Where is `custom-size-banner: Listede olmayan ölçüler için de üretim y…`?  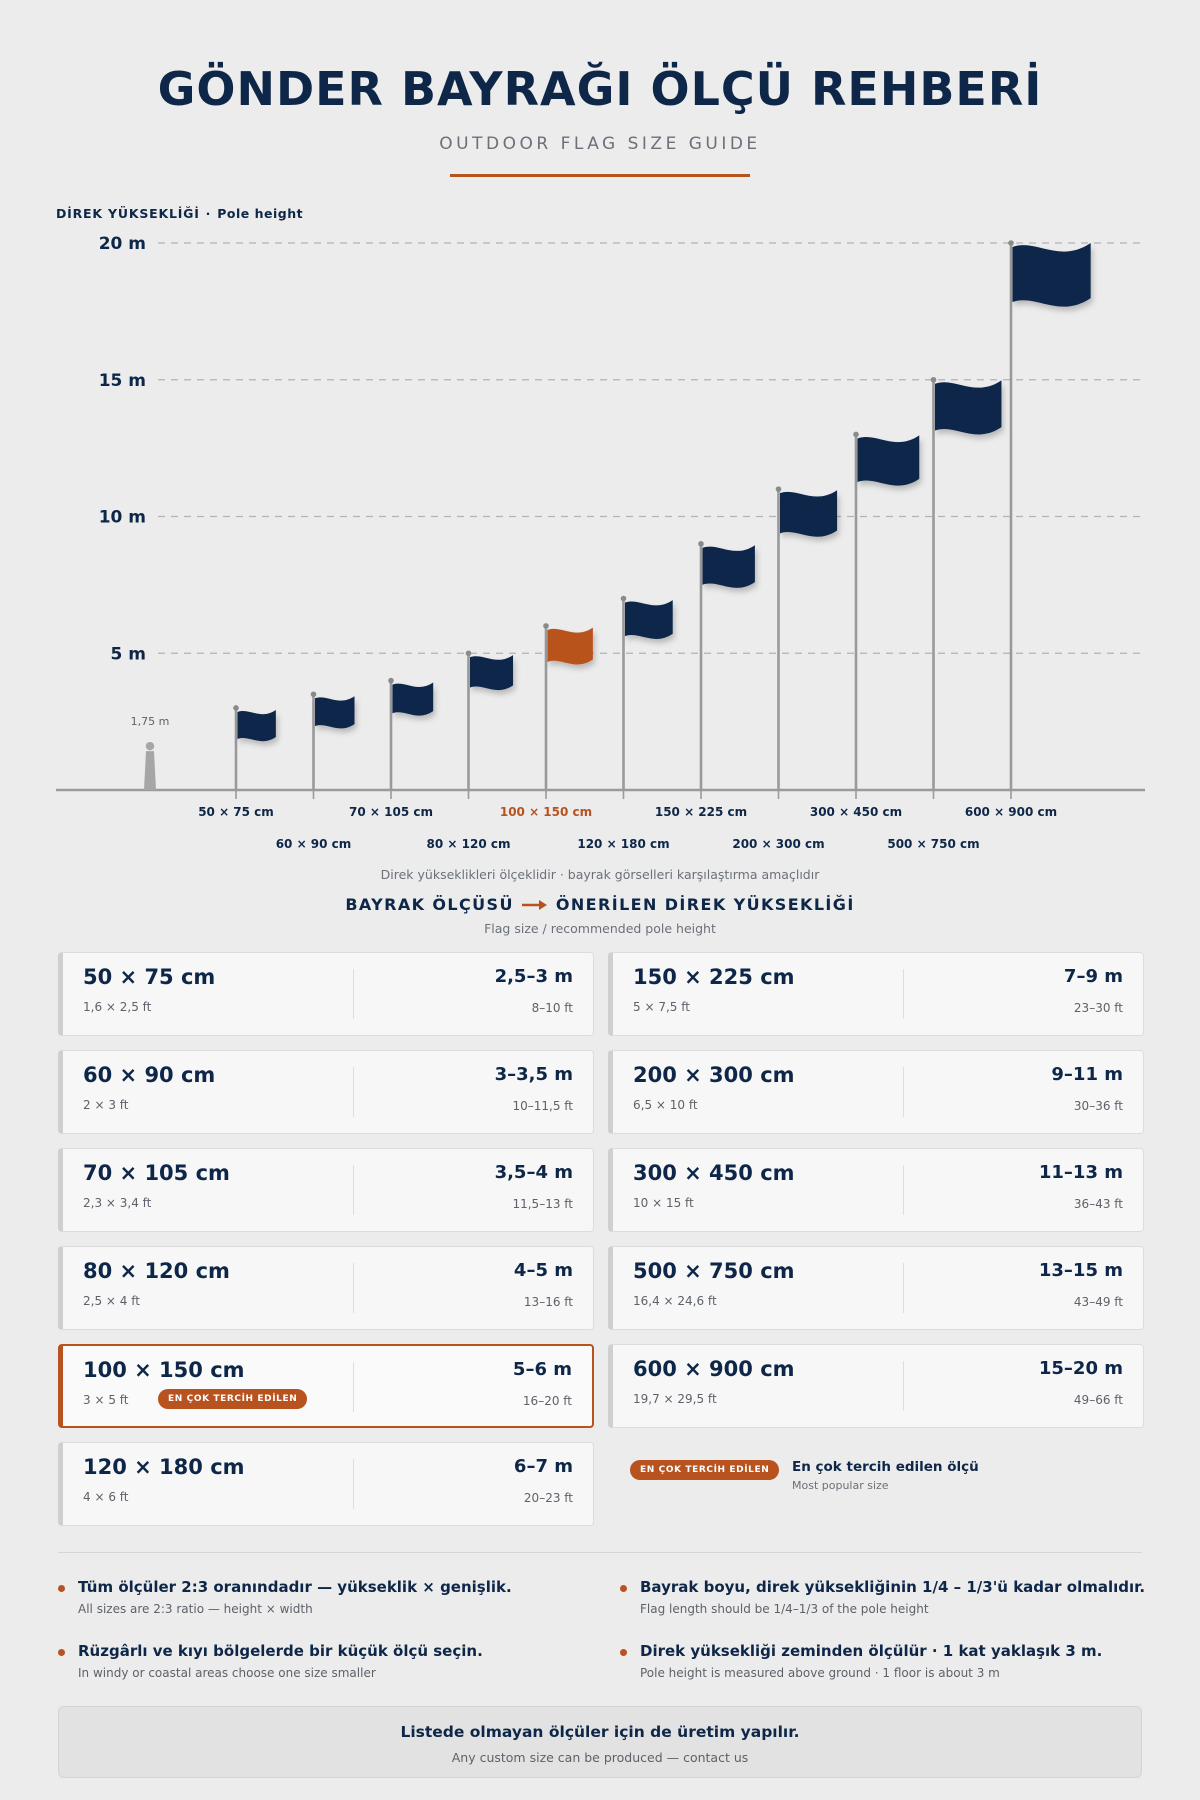 custom-size-banner: Listede olmayan ölçüler için de üretim y… is located at coordinates (600, 1742).